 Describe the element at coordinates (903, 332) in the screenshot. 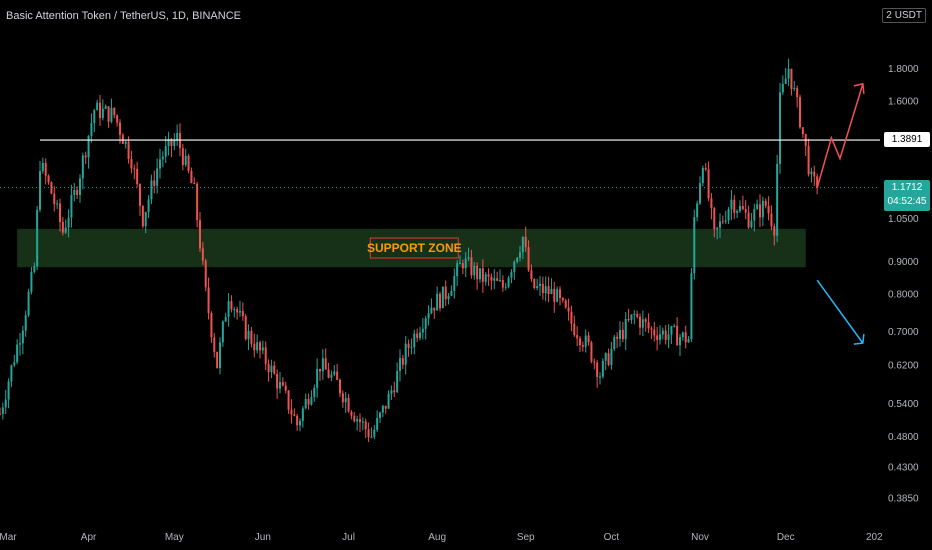

I see `price-tick-label: 0.7000` at that location.